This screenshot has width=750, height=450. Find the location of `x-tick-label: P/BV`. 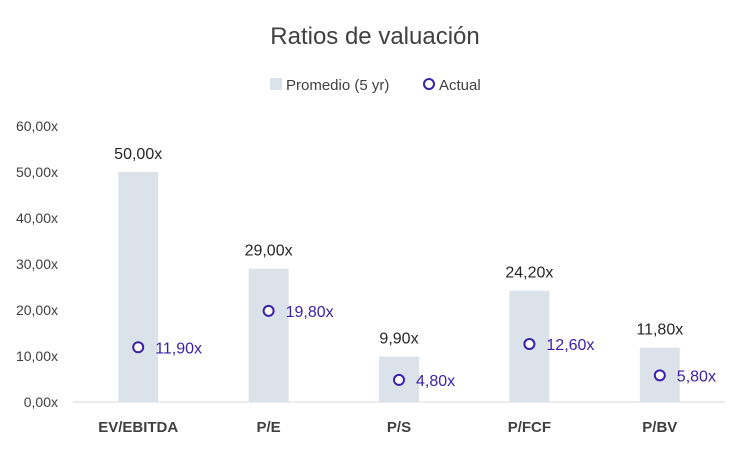

x-tick-label: P/BV is located at coordinates (659, 427).